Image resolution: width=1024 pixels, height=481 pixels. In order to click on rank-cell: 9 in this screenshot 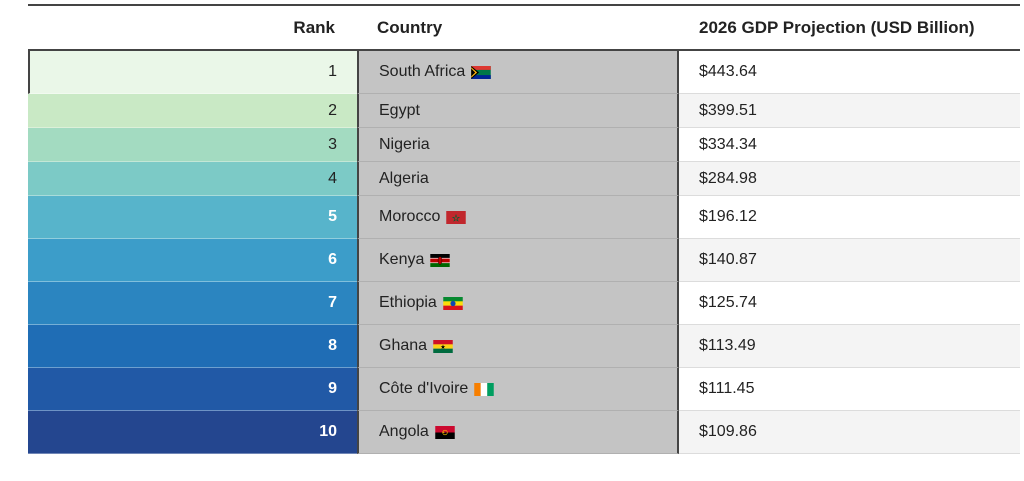, I will do `click(192, 389)`.